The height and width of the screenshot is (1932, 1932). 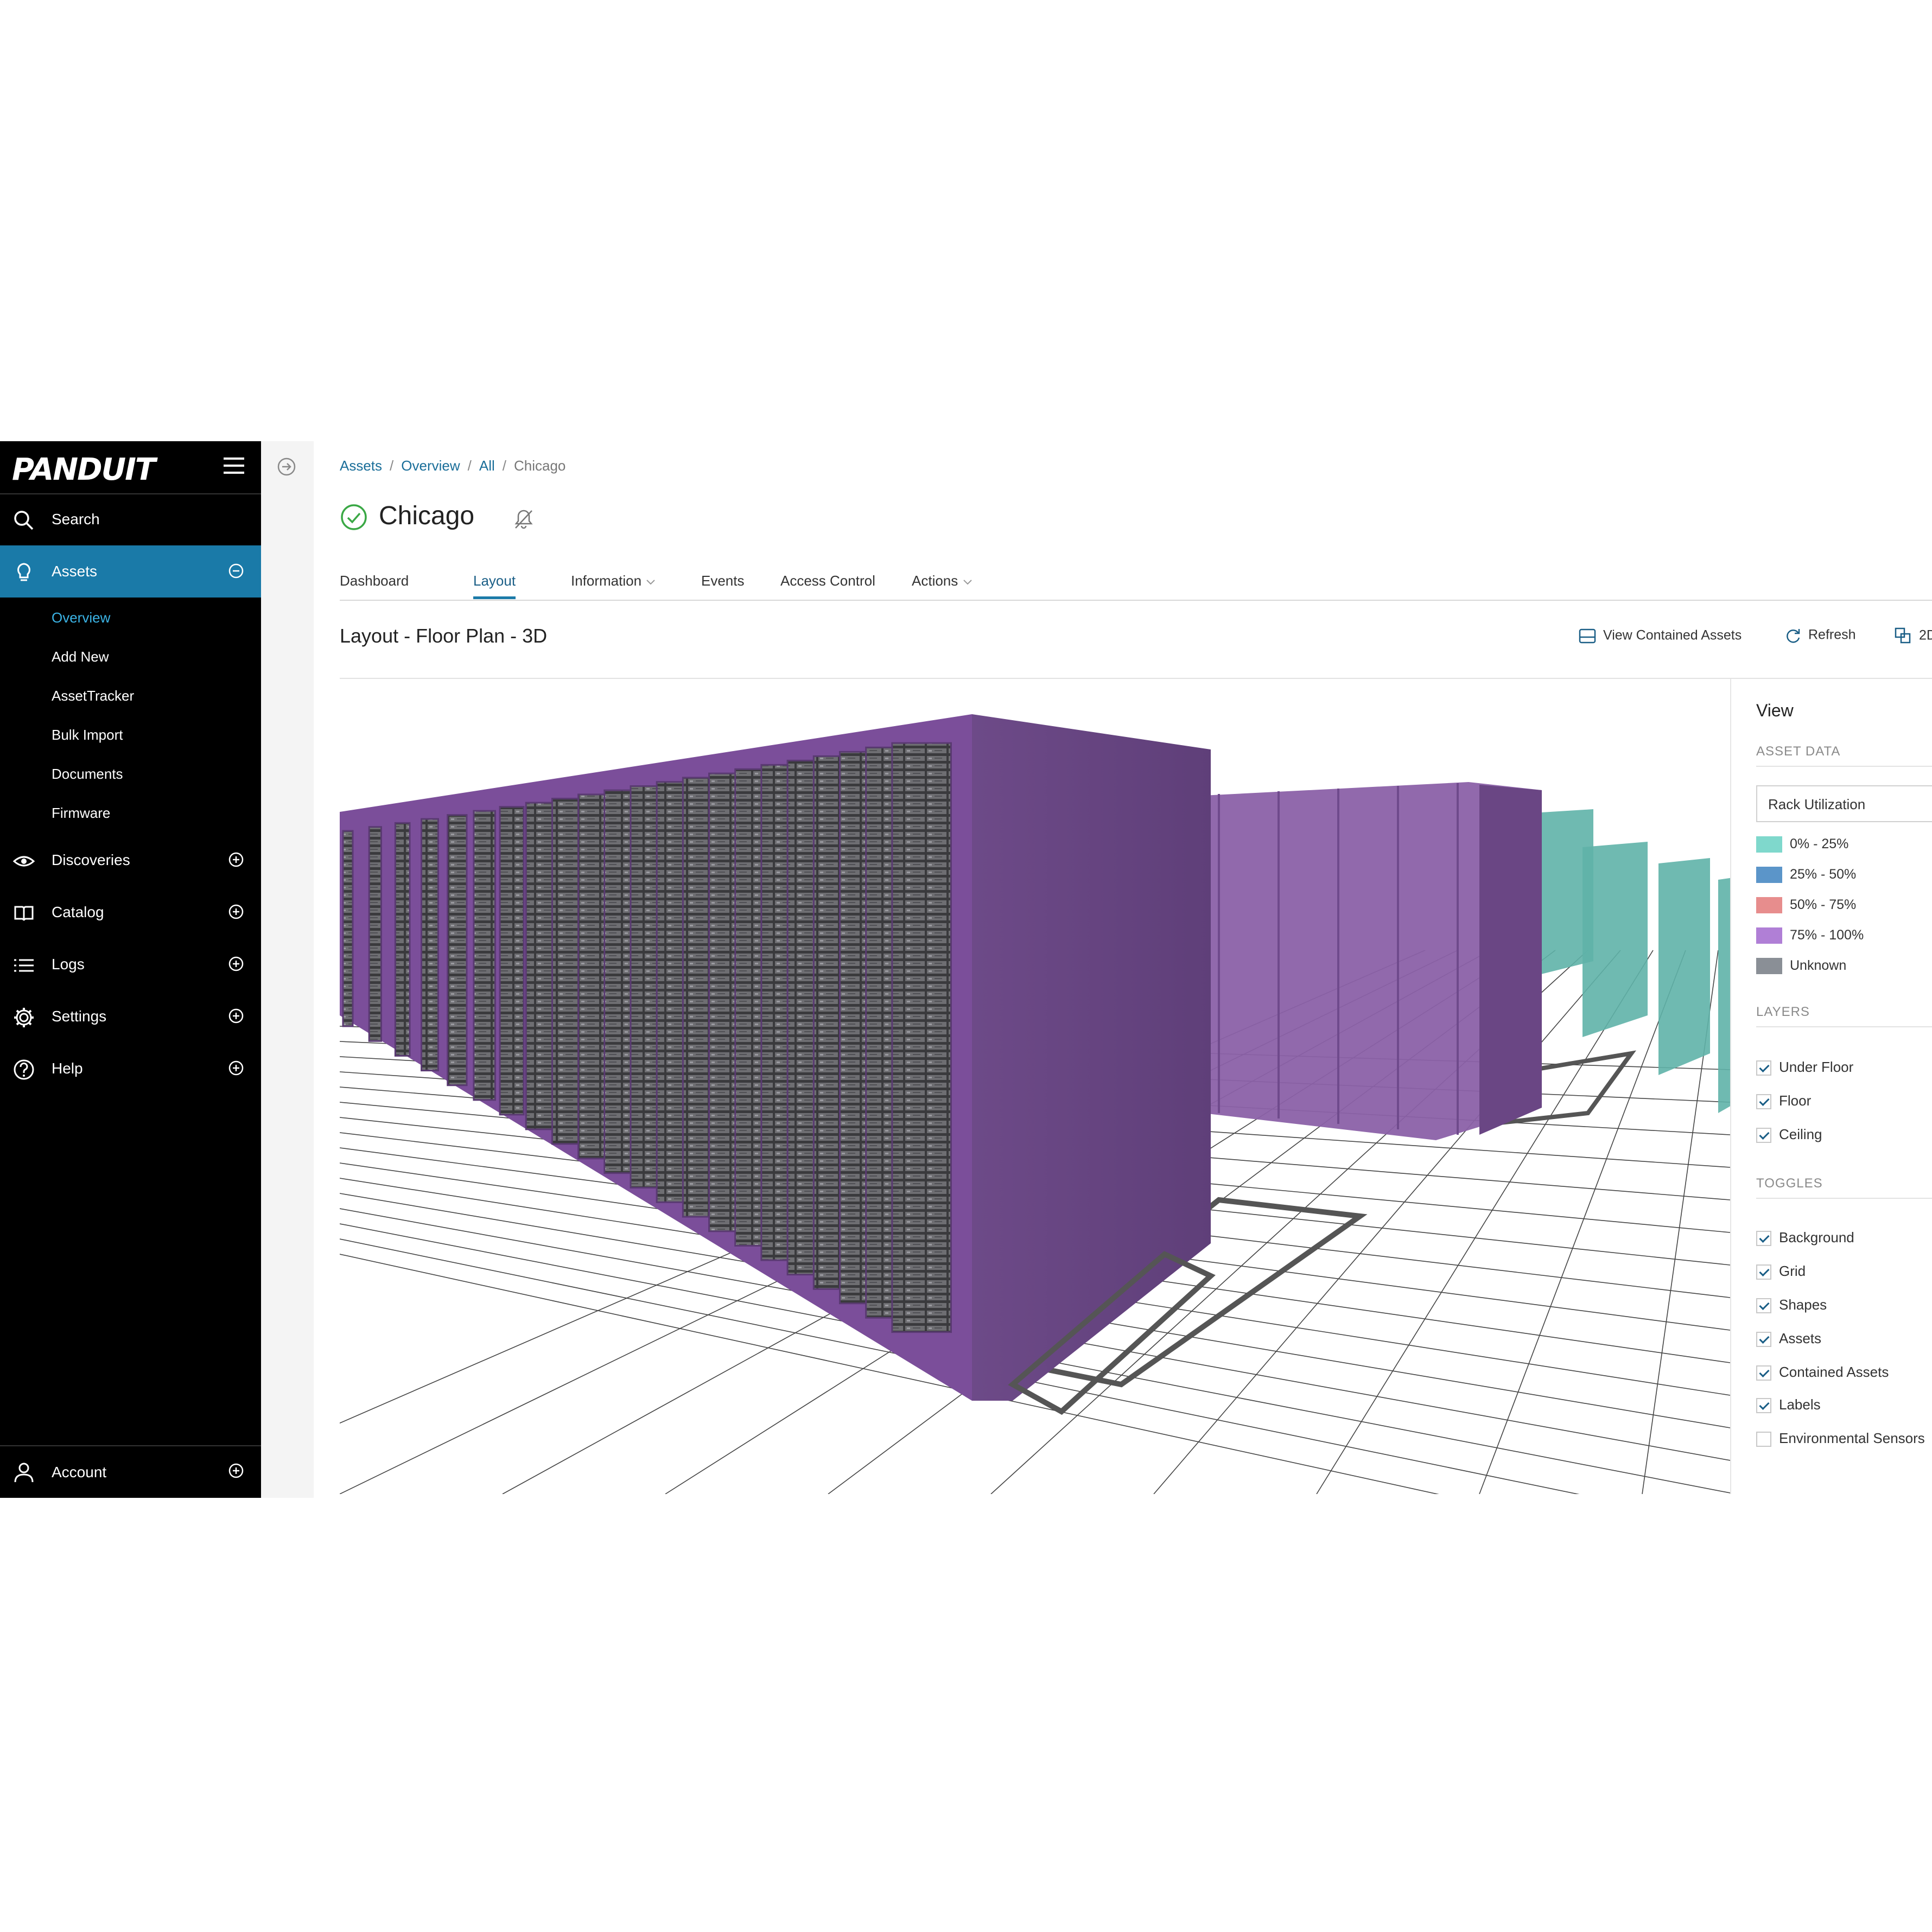 I want to click on sidebar-item-label: Settings, so click(x=79, y=1016).